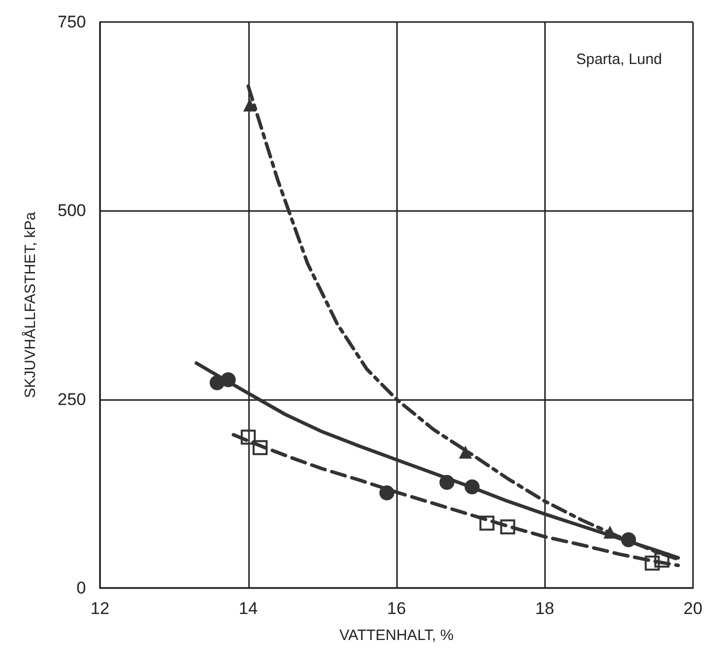 The width and height of the screenshot is (710, 659). What do you see at coordinates (544, 608) in the screenshot?
I see `x-tick-label: 18` at bounding box center [544, 608].